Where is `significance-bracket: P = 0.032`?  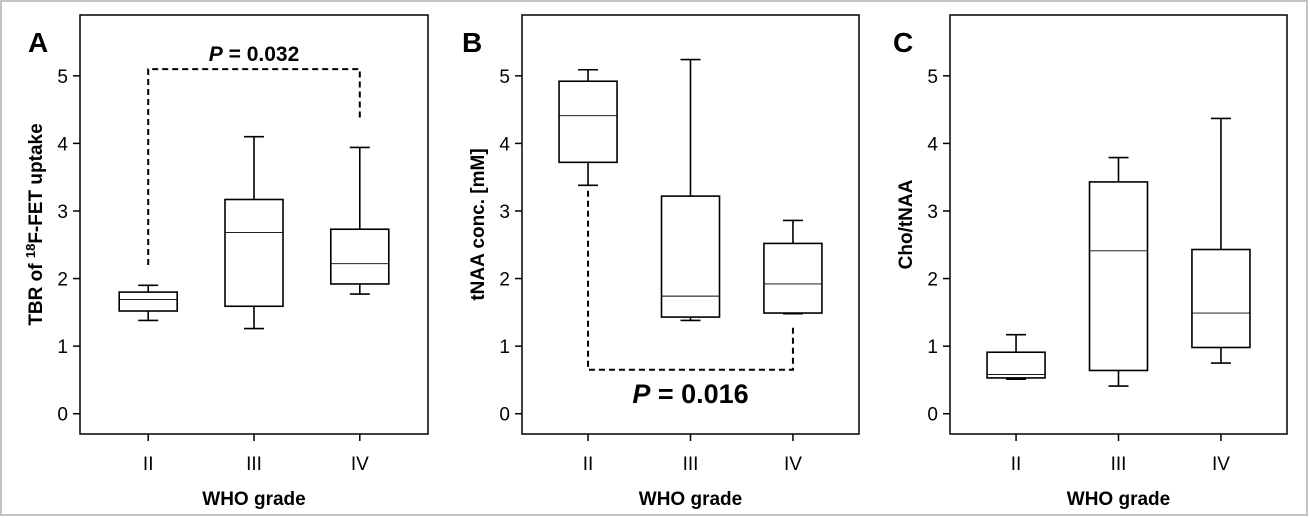
significance-bracket: P = 0.032 is located at coordinates (254, 154).